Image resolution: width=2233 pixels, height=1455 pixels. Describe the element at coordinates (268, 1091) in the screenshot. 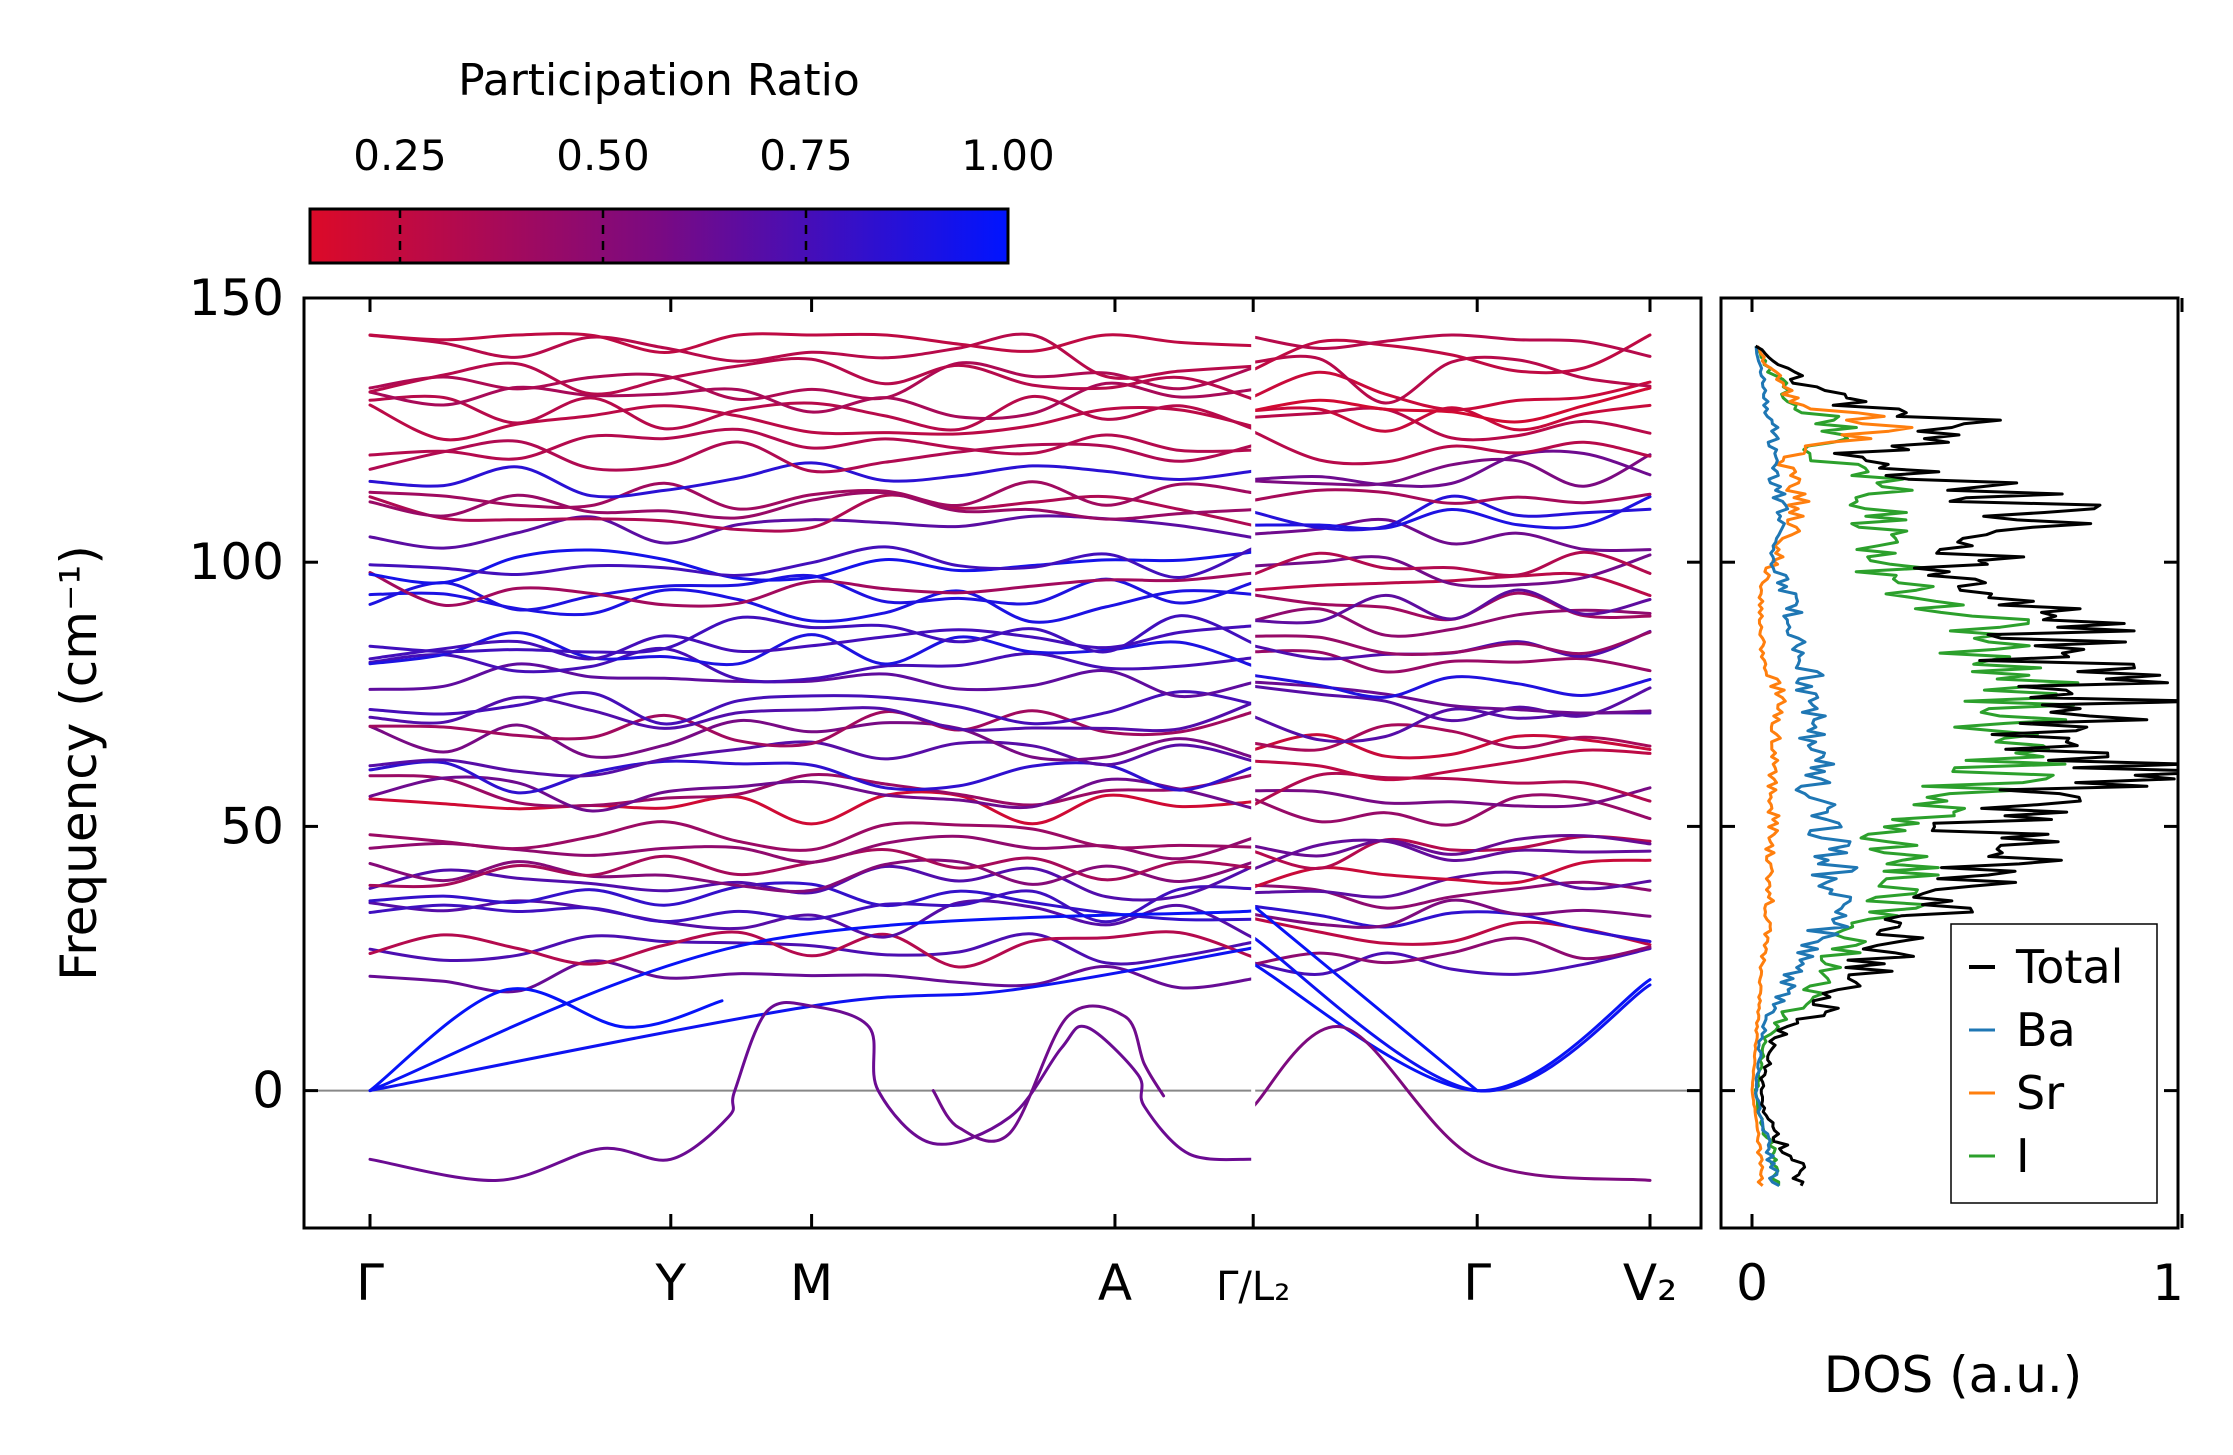

I see `y-tick-label: 0` at that location.